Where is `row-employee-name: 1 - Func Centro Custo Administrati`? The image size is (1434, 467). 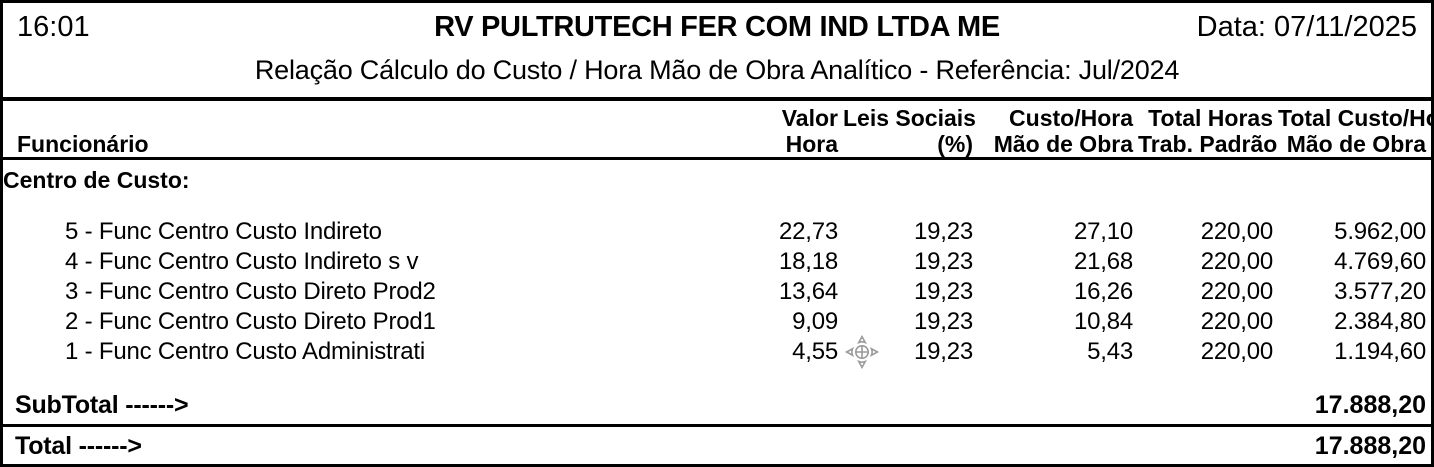
row-employee-name: 1 - Func Centro Custo Administrati is located at coordinates (245, 351).